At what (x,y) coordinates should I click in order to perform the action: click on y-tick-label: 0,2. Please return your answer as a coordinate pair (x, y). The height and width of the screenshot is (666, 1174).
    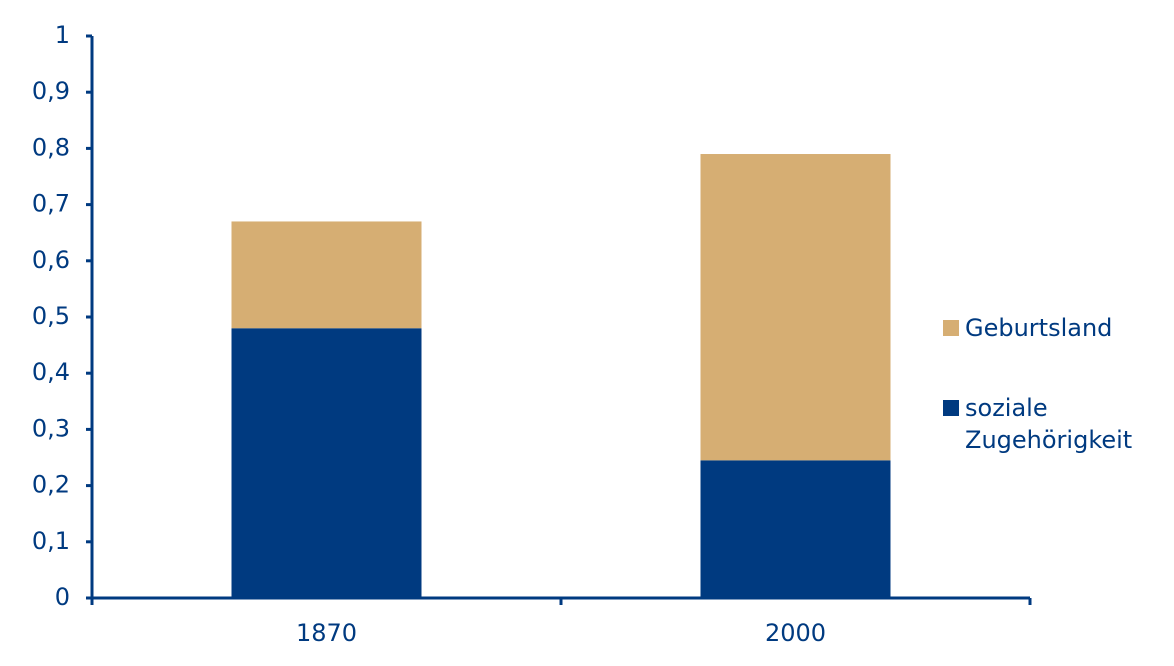
    Looking at the image, I should click on (51, 485).